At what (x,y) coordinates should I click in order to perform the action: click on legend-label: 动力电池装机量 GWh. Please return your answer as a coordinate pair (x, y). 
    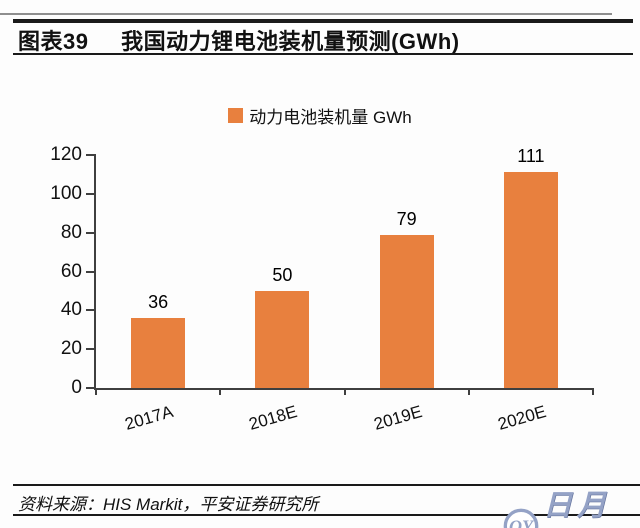
    Looking at the image, I should click on (330, 117).